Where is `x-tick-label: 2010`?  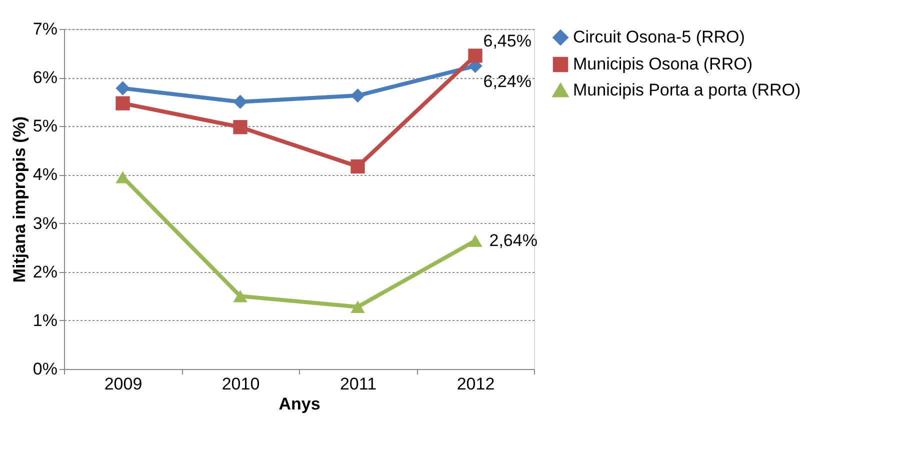 x-tick-label: 2010 is located at coordinates (241, 384).